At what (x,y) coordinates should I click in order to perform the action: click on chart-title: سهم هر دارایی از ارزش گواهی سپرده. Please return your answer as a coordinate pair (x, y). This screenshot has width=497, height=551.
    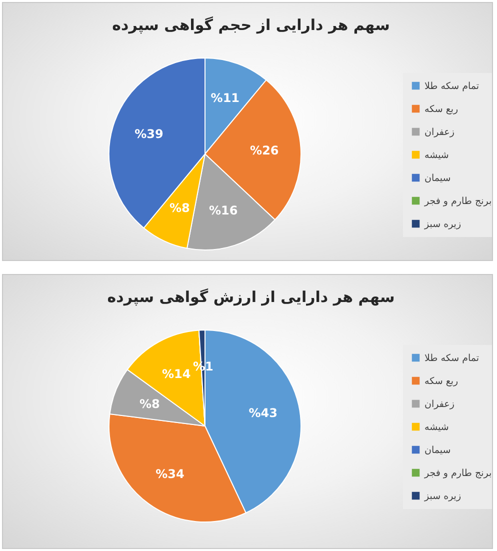
    Looking at the image, I should click on (251, 297).